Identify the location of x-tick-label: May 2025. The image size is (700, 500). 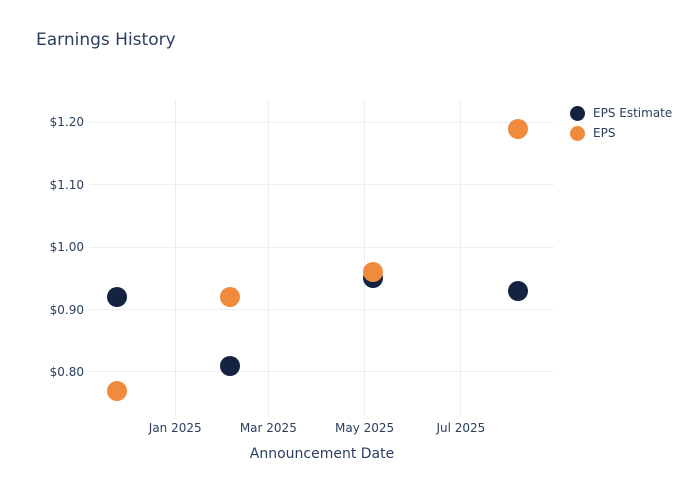
(365, 428).